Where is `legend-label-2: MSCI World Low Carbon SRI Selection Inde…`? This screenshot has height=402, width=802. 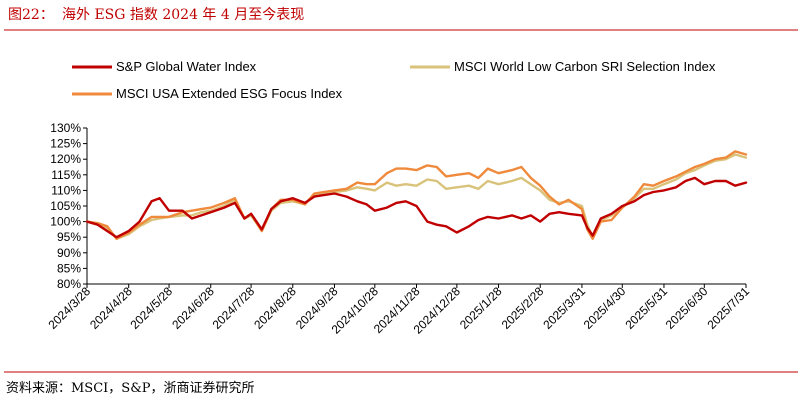
legend-label-2: MSCI World Low Carbon SRI Selection Inde… is located at coordinates (585, 66).